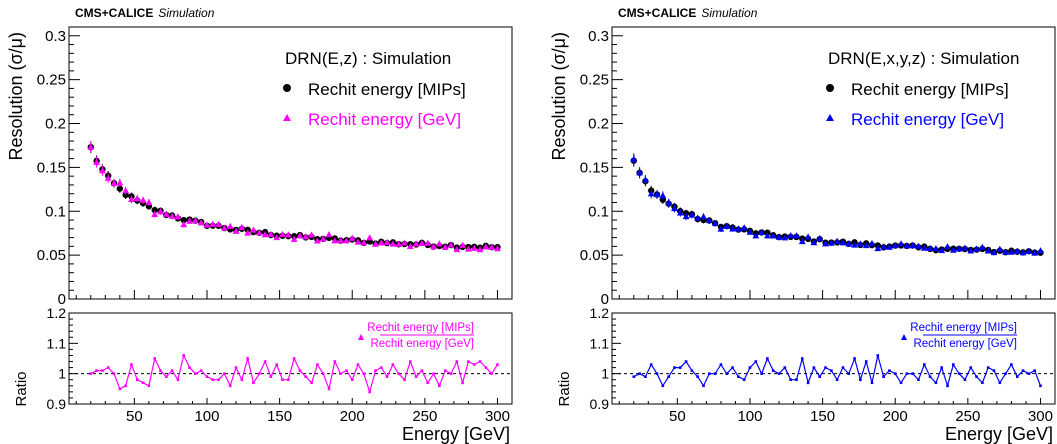 This screenshot has width=1057, height=444. I want to click on plot-header: CMS+CALICE Simulation, so click(688, 13).